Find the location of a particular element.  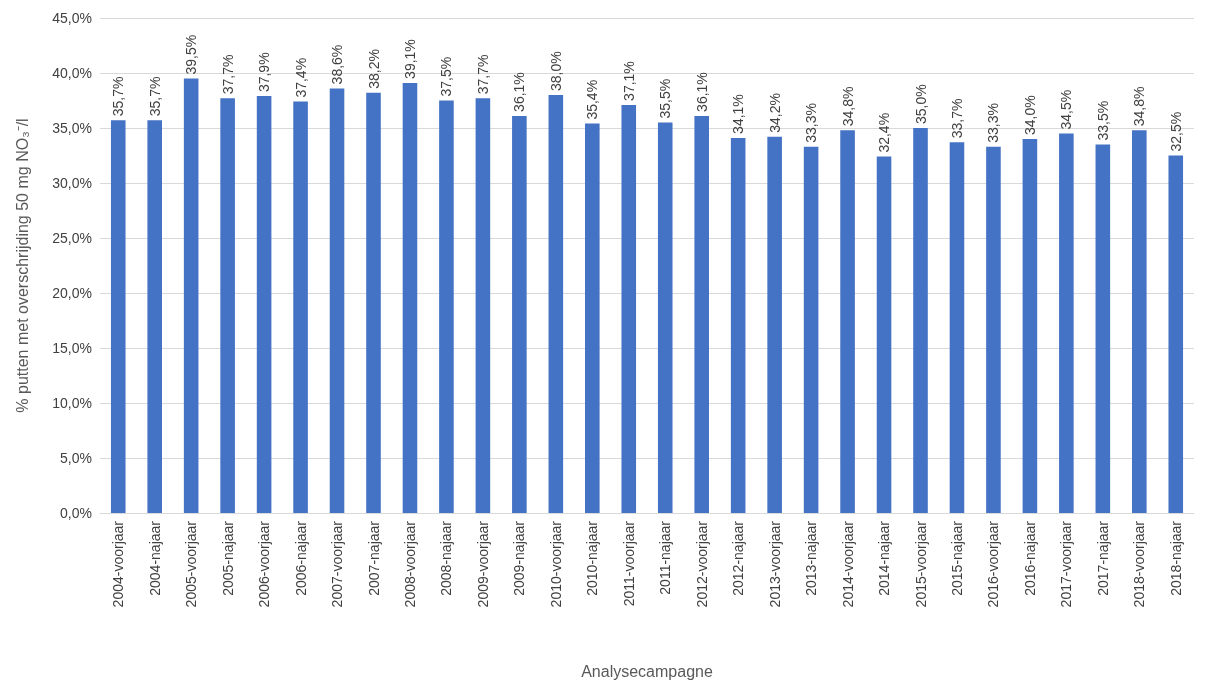

y-tick-label: 35,0% is located at coordinates (72, 128).